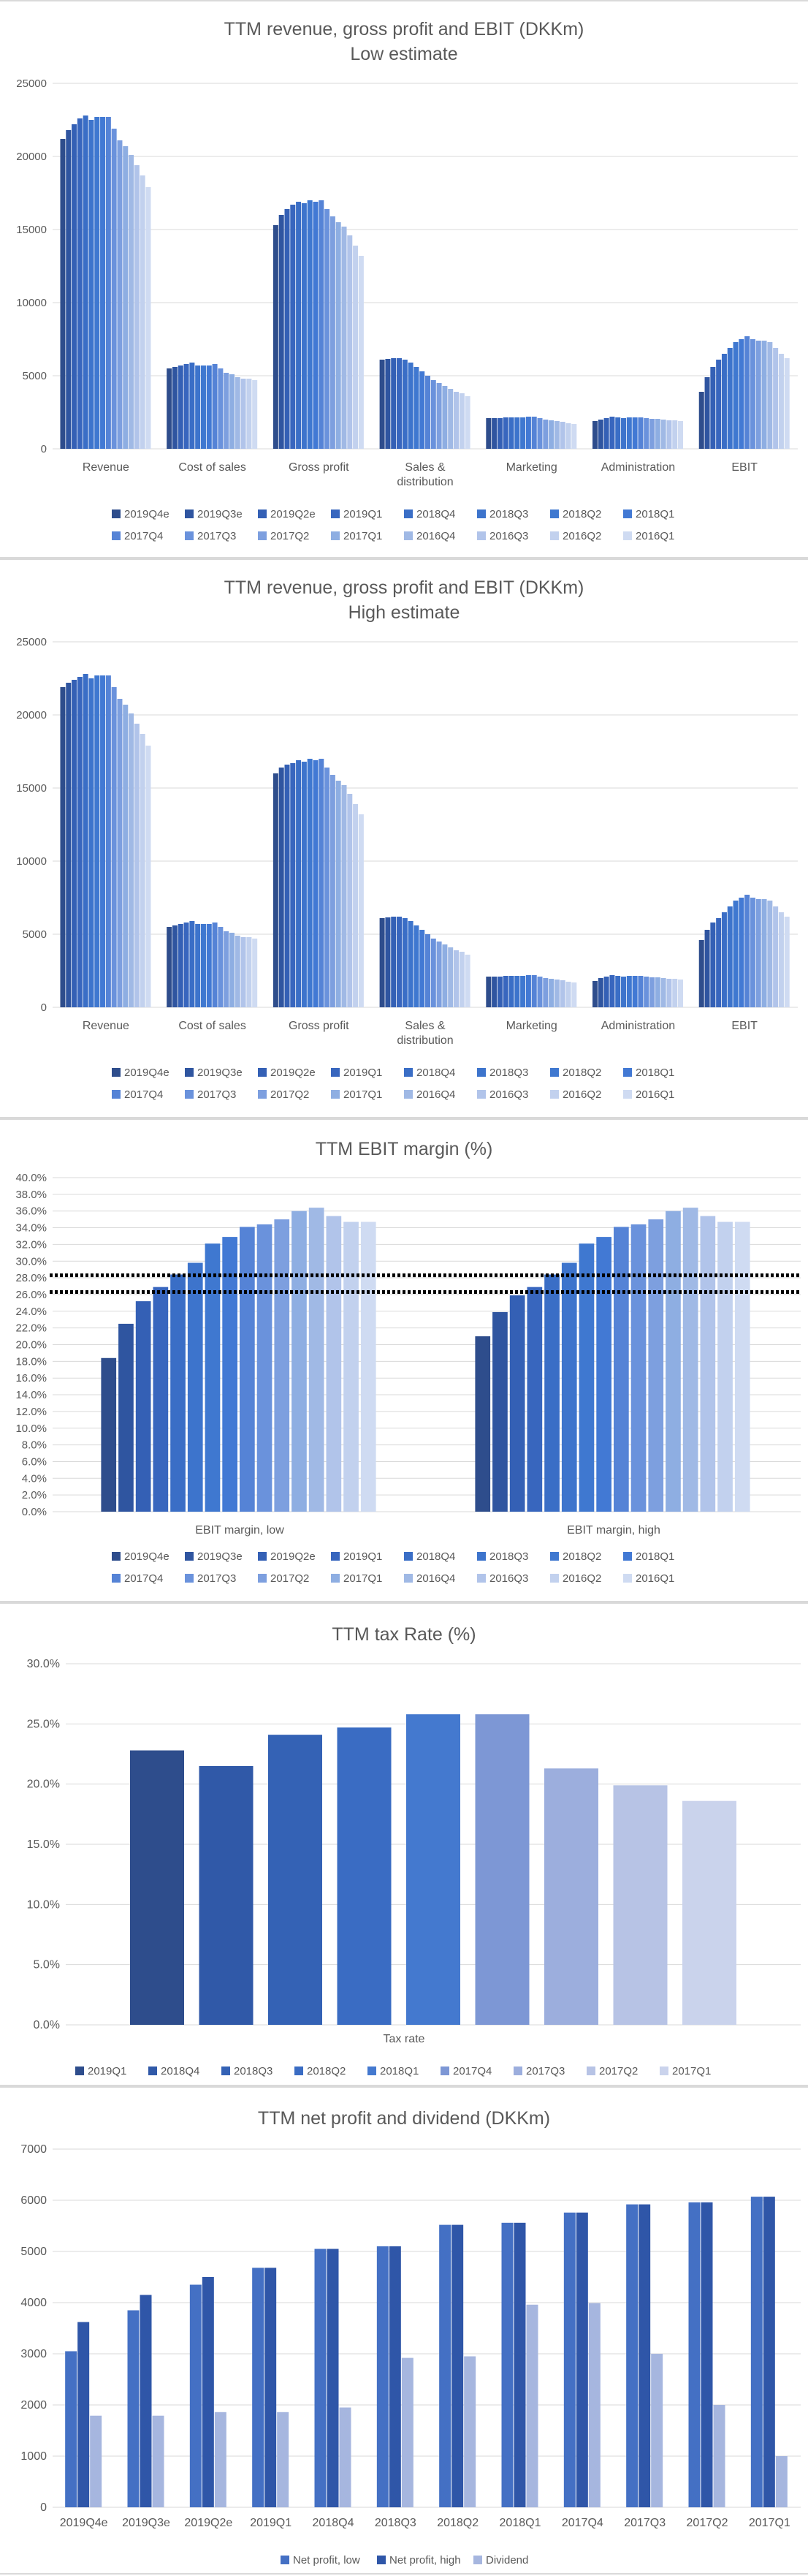 Image resolution: width=808 pixels, height=2576 pixels. I want to click on category-label: 2018Q1, so click(521, 2523).